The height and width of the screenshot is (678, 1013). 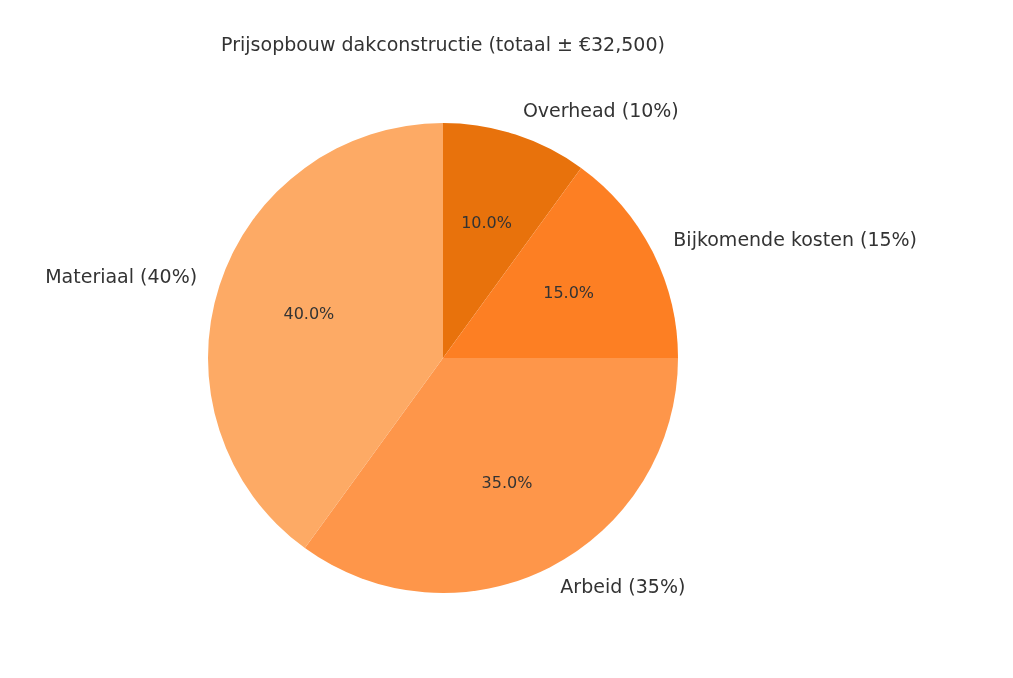 I want to click on data-label: 40.0%, so click(x=309, y=313).